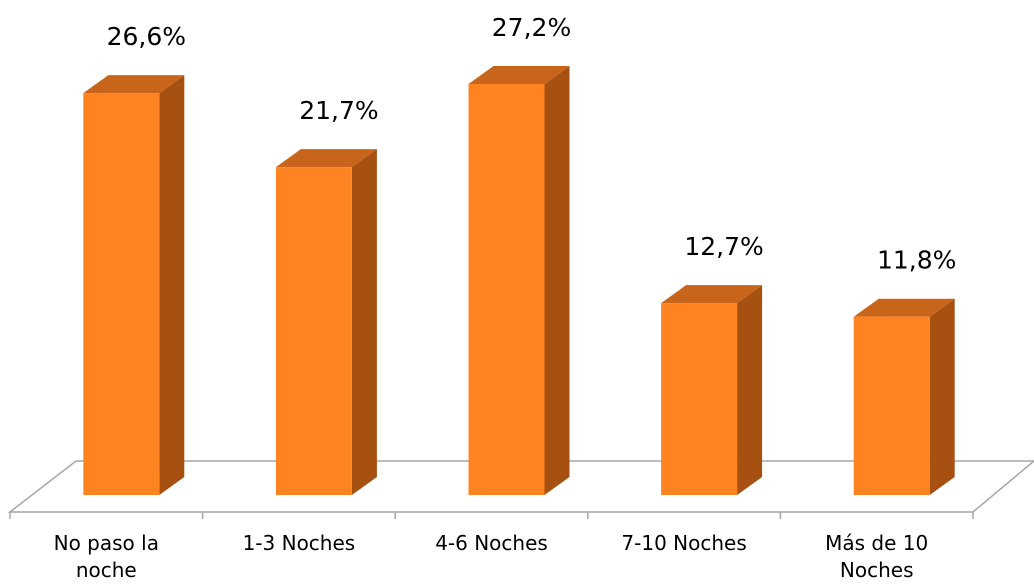 Image resolution: width=1034 pixels, height=588 pixels. What do you see at coordinates (531, 27) in the screenshot?
I see `data-label: 27,2%` at bounding box center [531, 27].